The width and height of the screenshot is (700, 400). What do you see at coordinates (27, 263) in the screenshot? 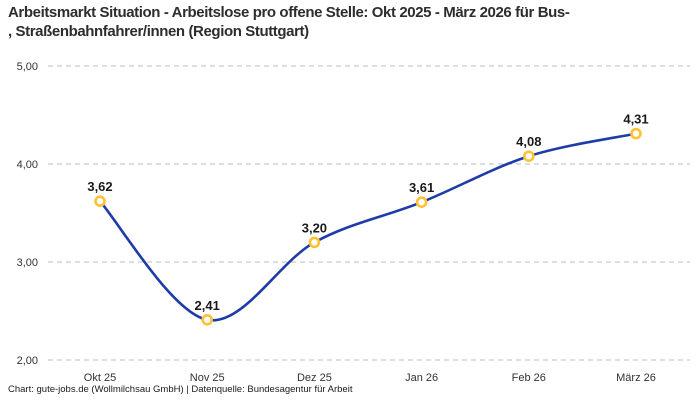
I see `y-tick-label: 3,00` at bounding box center [27, 263].